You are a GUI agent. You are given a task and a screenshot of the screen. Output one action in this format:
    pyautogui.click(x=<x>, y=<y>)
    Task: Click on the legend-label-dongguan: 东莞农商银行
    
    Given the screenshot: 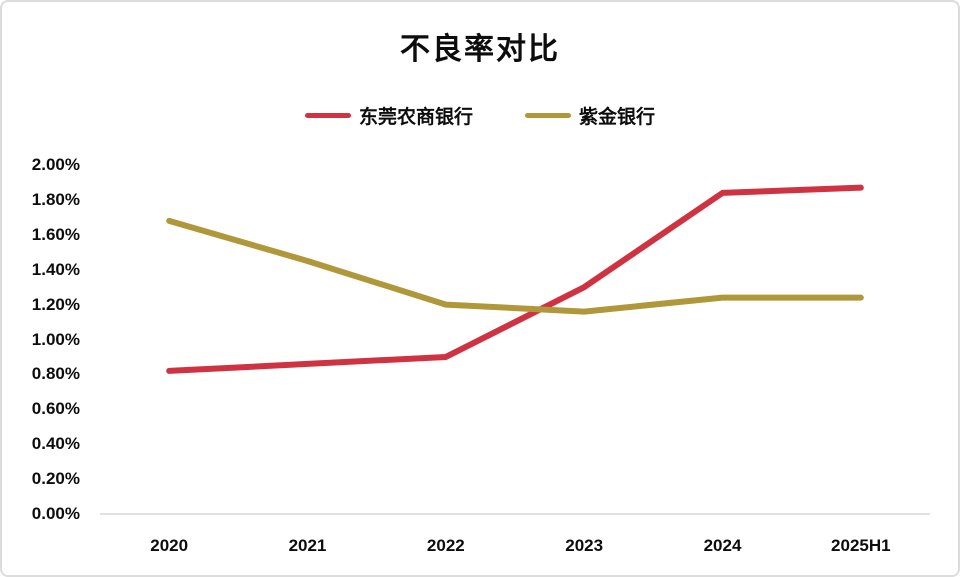 What is the action you would take?
    pyautogui.click(x=415, y=117)
    